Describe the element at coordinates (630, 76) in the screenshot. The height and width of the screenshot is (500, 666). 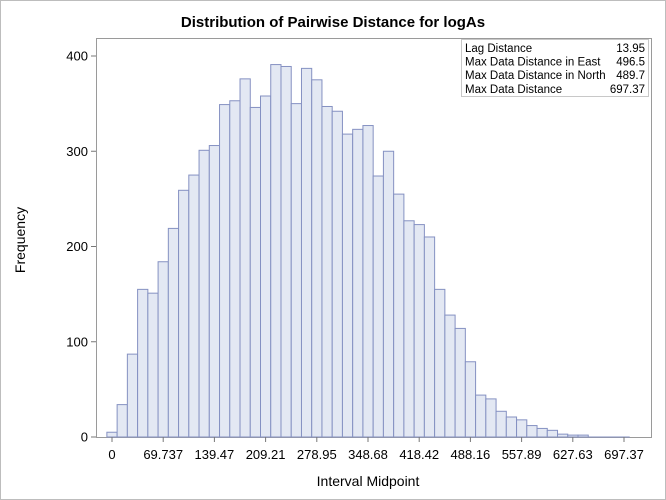
I see `inset-row-value: 489.7` at that location.